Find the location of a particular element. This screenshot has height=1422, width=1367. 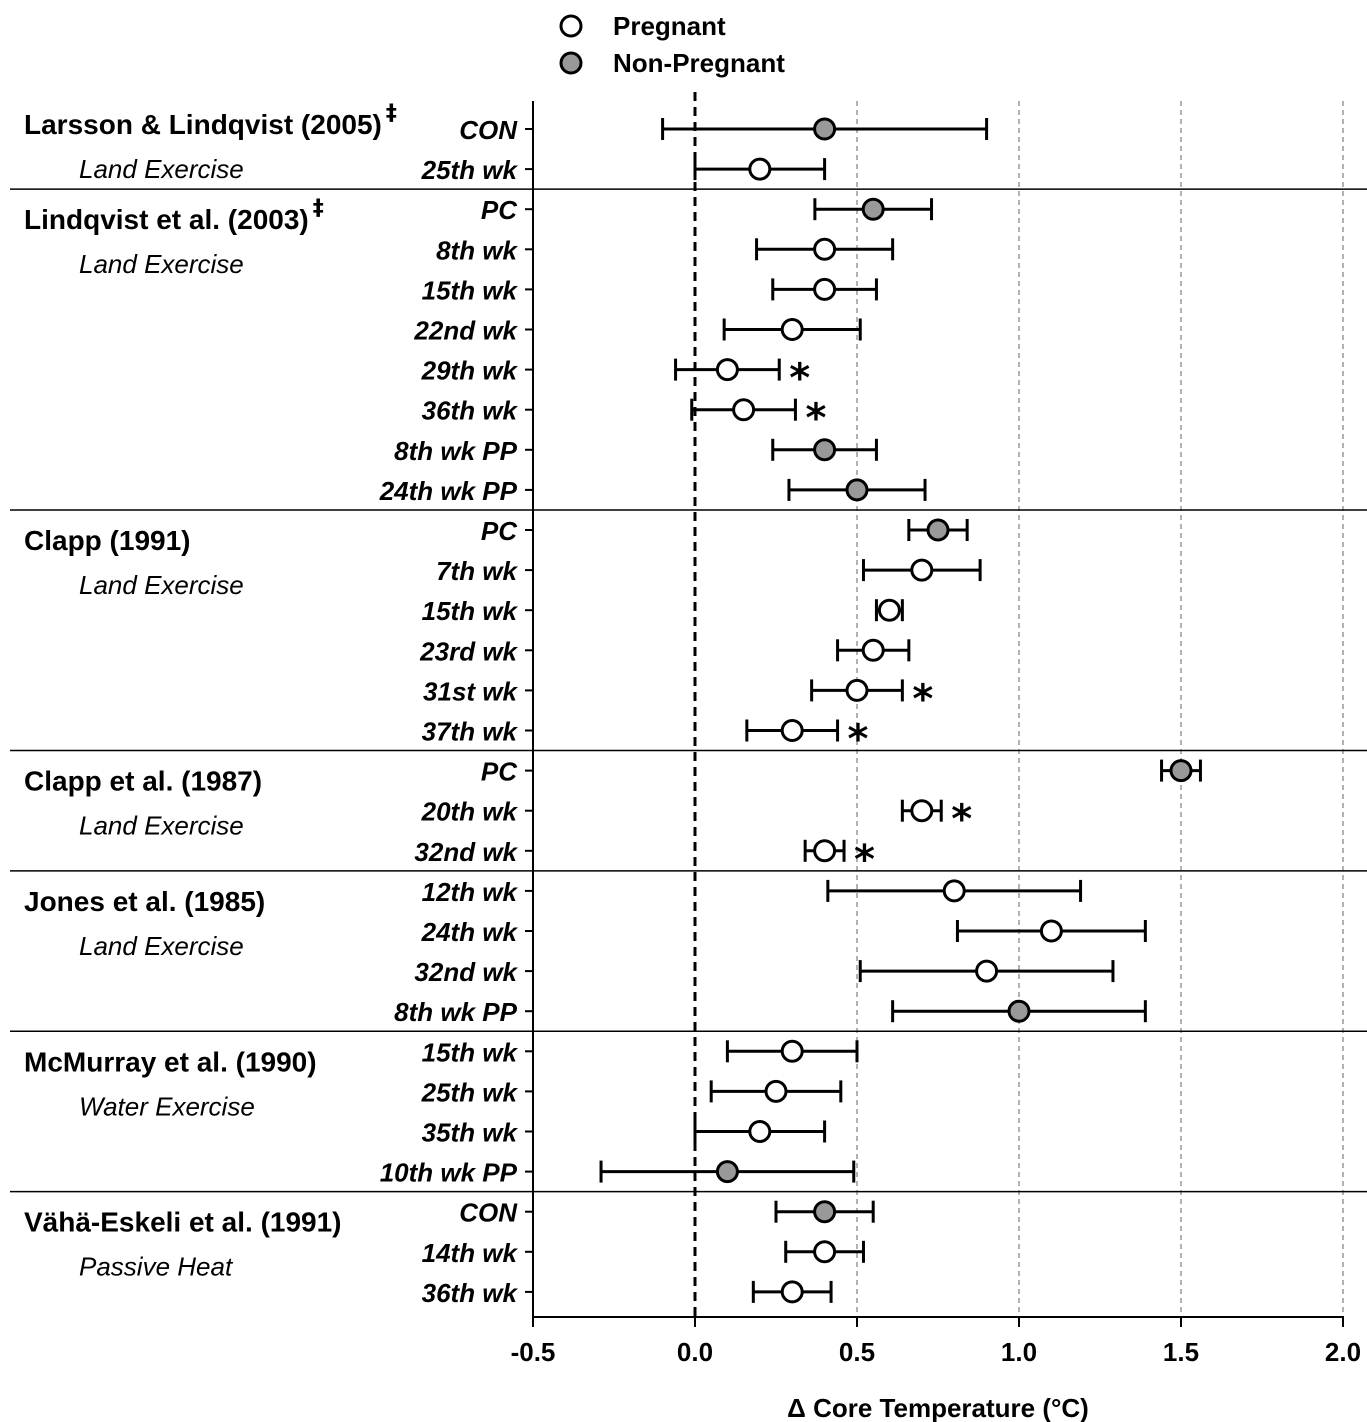

study-title: Clapp et al. (1987) is located at coordinates (143, 781).